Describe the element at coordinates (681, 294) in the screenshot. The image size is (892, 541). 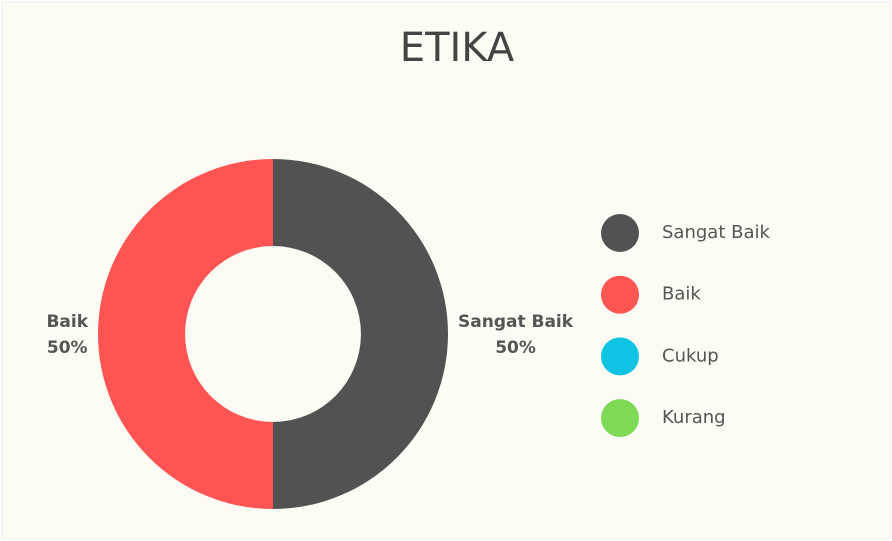
I see `legend-label: Baik` at that location.